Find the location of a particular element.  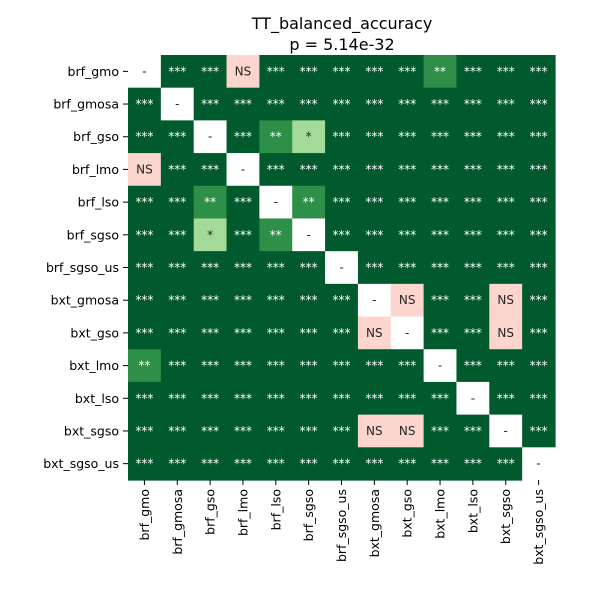

y-tick-label: brf_lso is located at coordinates (98, 202).